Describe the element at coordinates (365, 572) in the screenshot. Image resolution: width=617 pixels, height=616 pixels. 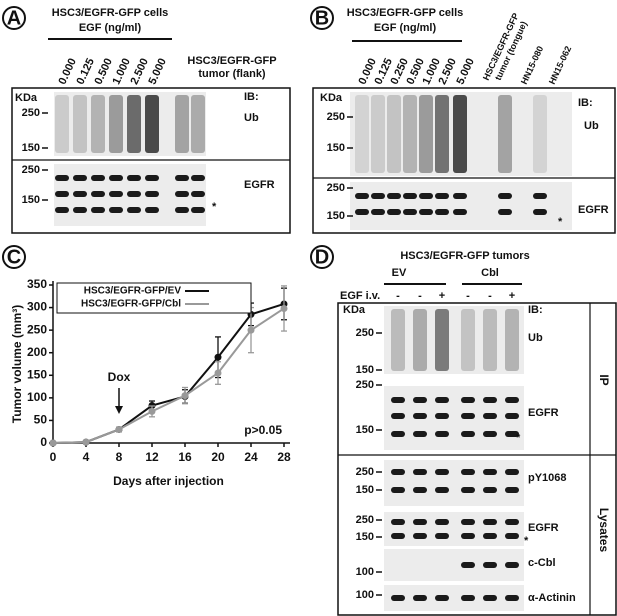
I see `mw-label: 100` at that location.